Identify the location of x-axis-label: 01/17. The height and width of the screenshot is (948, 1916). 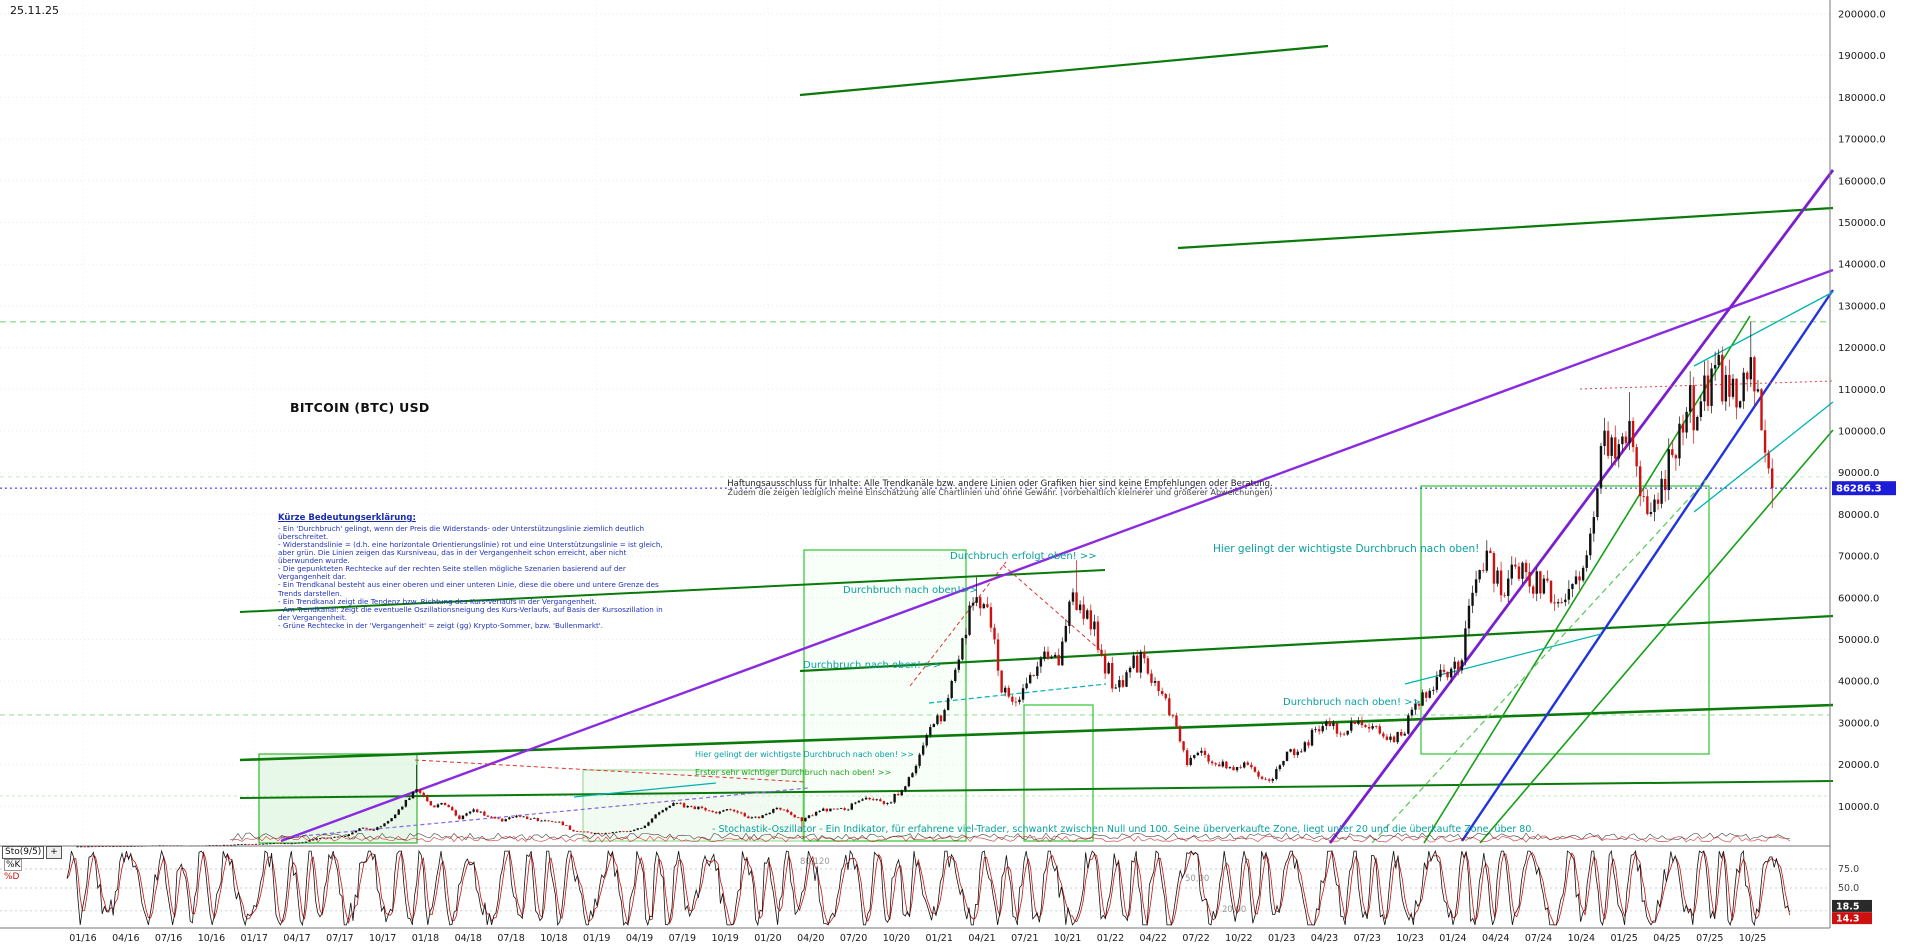
(254, 938).